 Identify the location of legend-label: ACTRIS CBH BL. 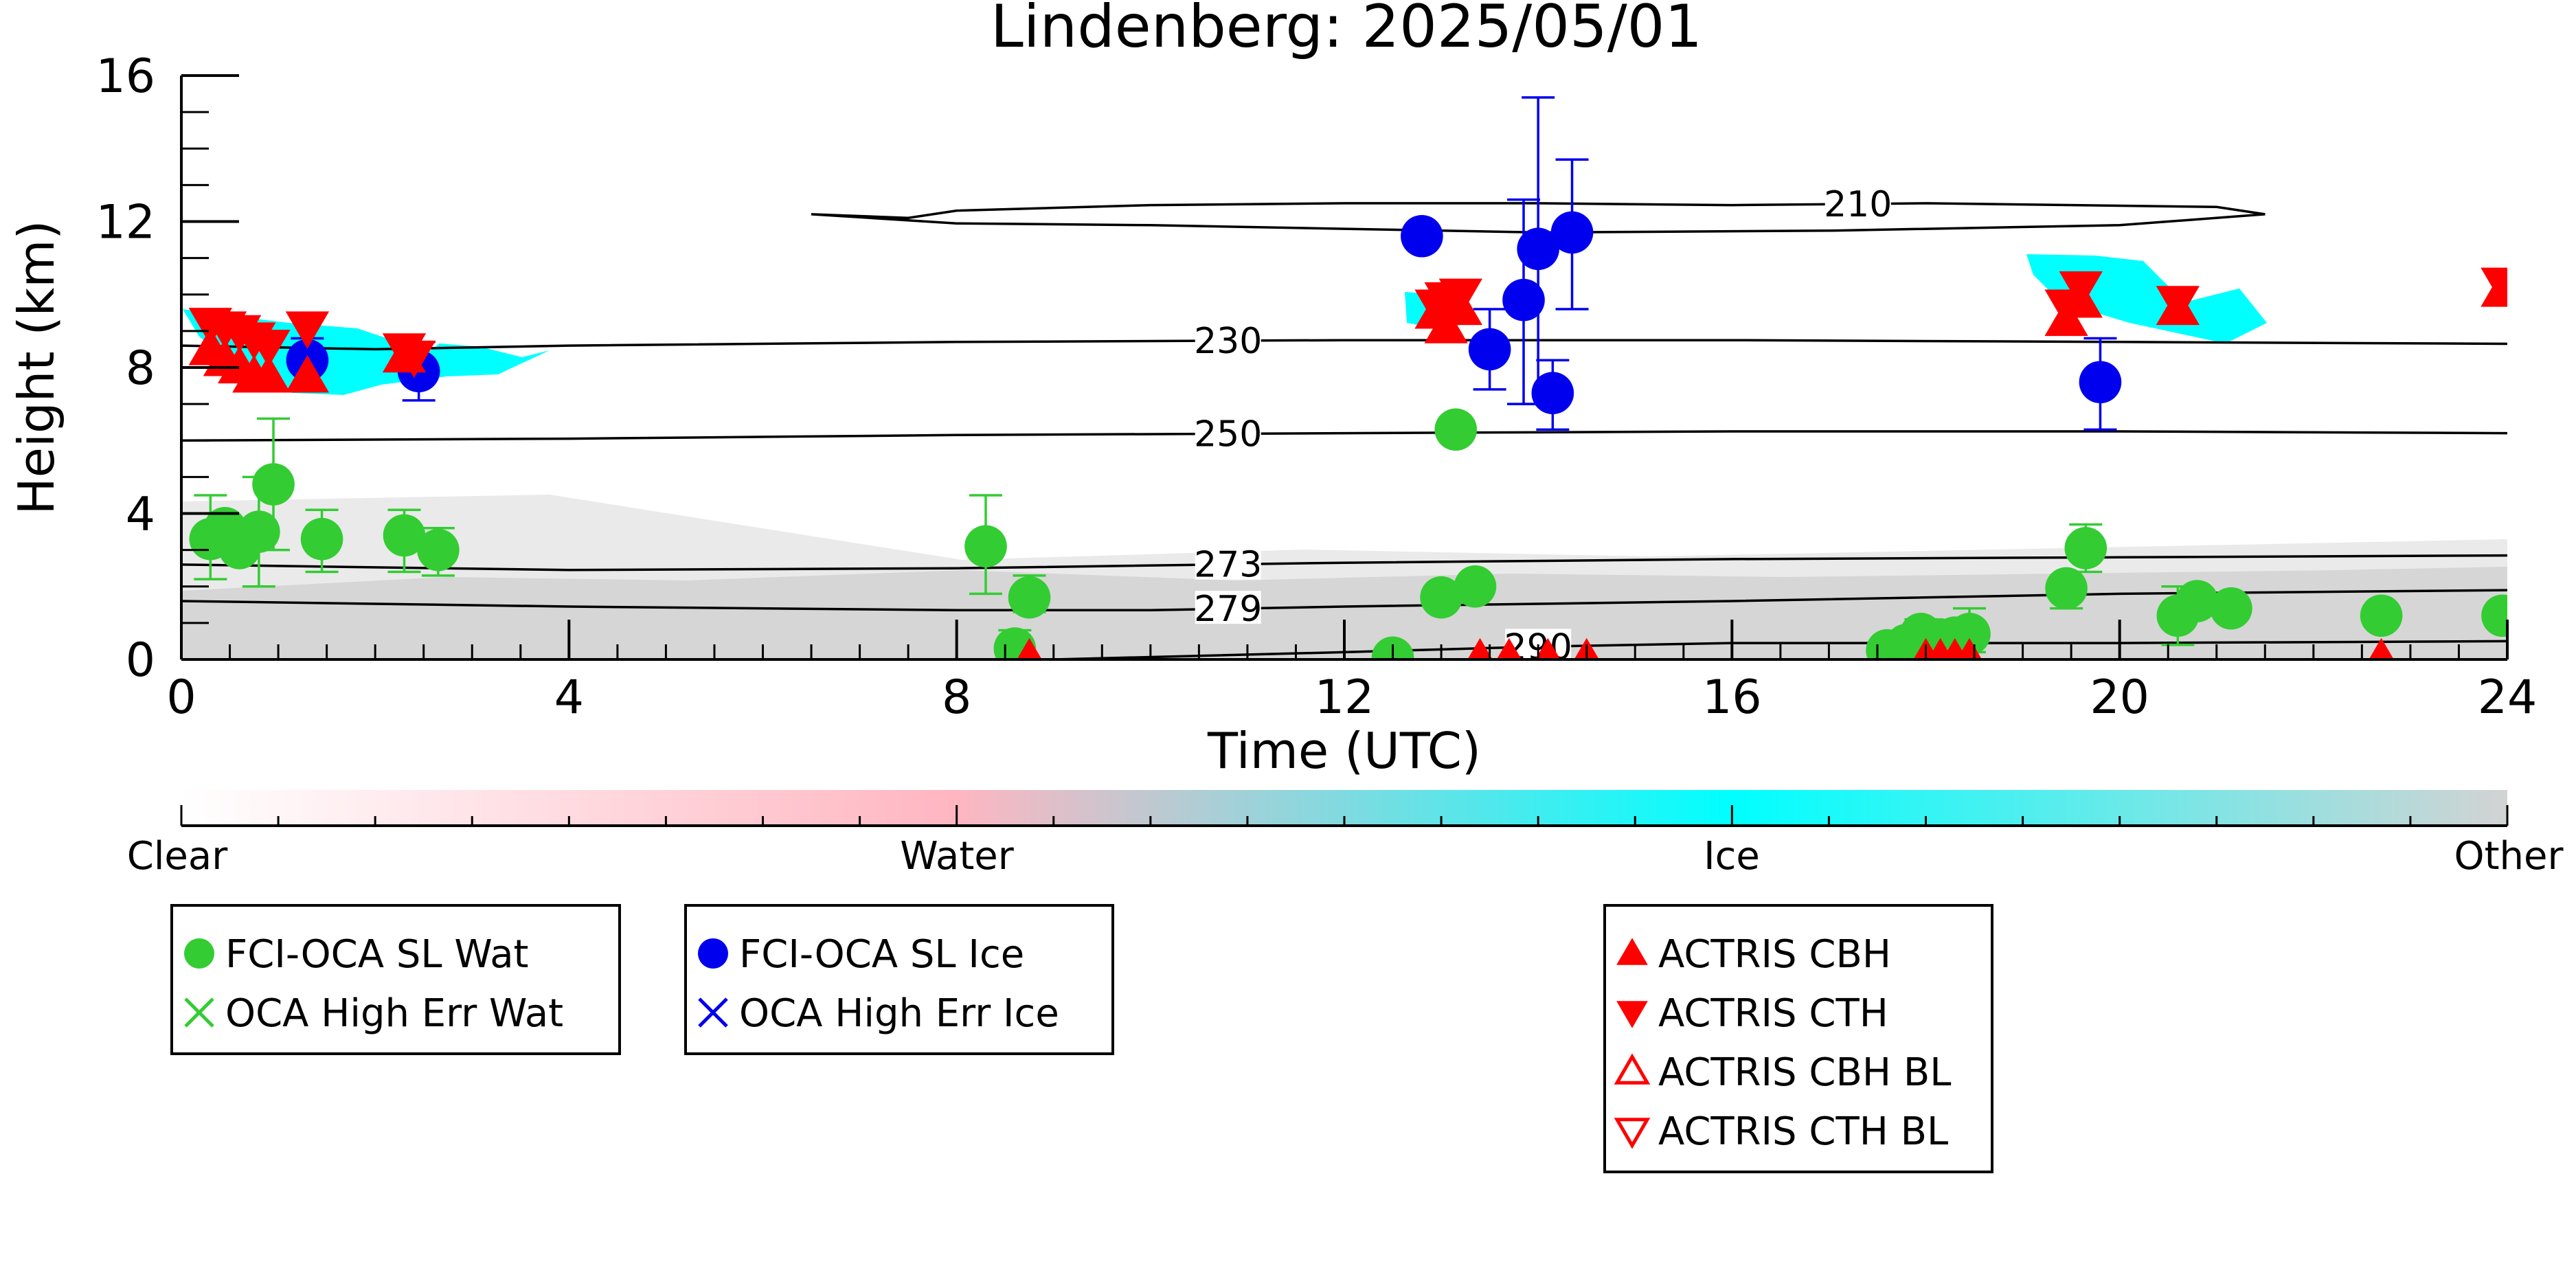
(1804, 1072).